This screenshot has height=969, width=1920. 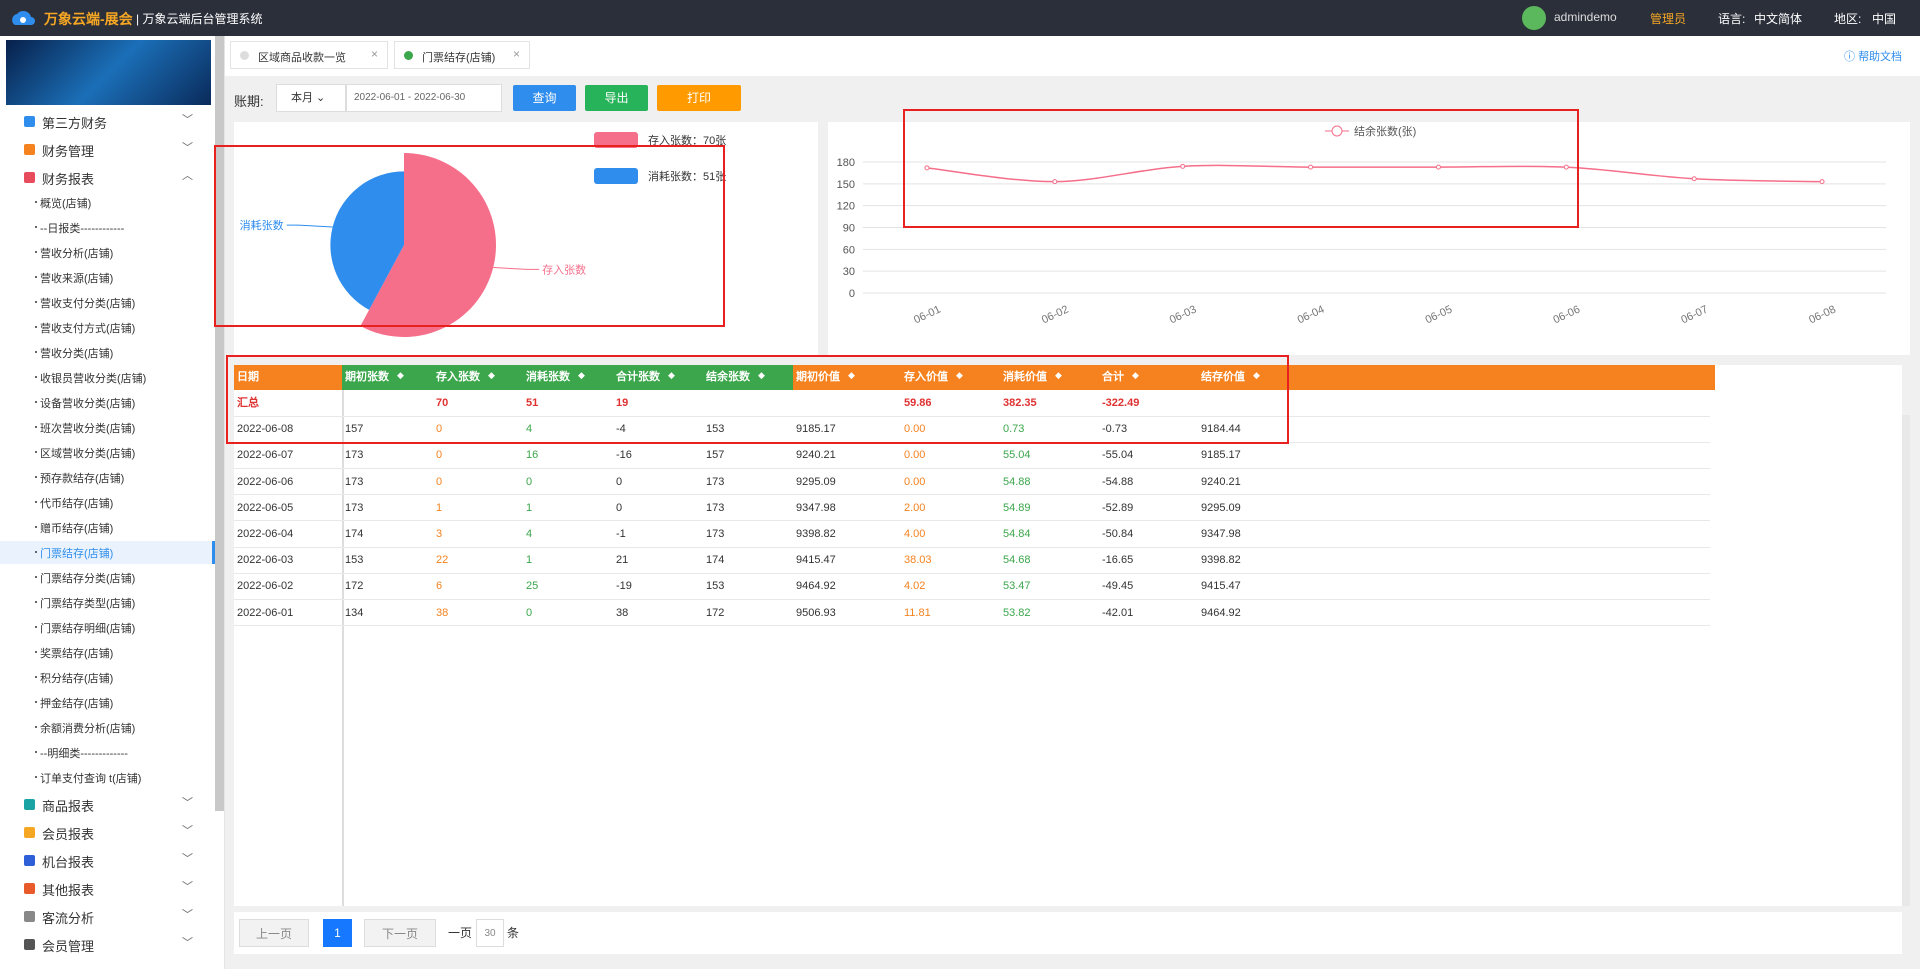 I want to click on period-select: 本月 ⌄, so click(x=311, y=98).